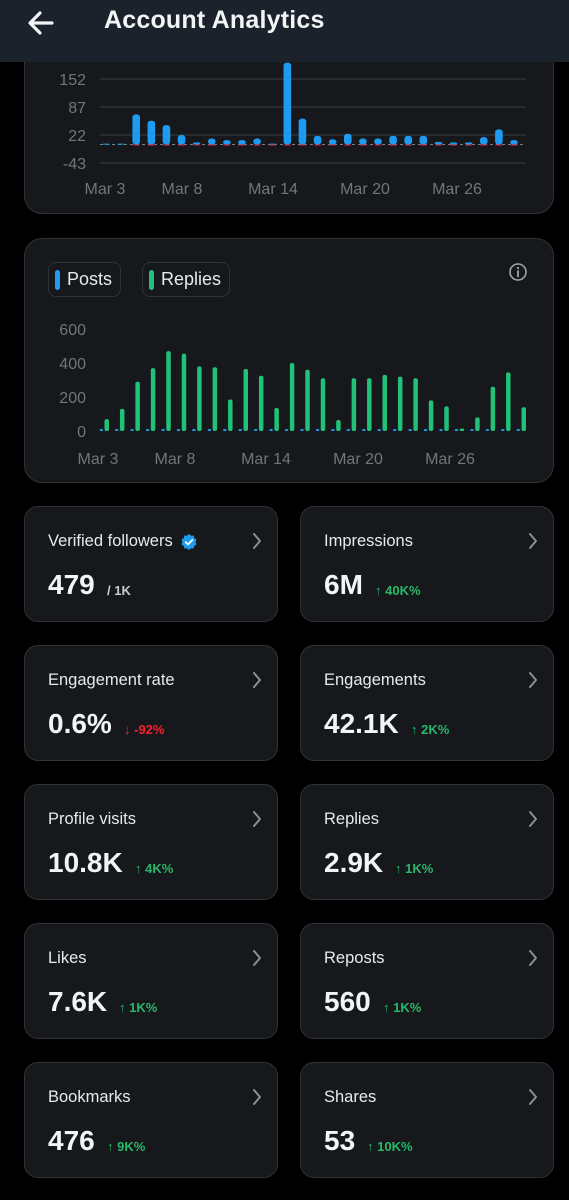  What do you see at coordinates (398, 590) in the screenshot?
I see `stat-change: ↑ 40K%` at bounding box center [398, 590].